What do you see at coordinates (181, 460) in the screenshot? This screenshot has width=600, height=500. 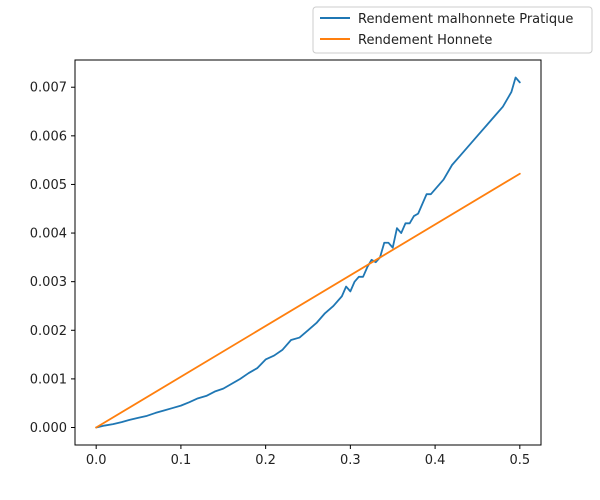 I see `x-tick-label: 0.1` at bounding box center [181, 460].